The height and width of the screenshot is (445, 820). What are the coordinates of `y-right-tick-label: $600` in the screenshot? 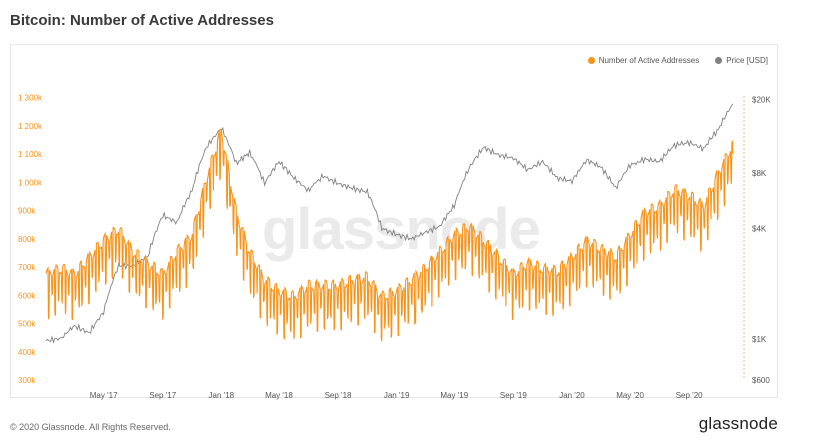 It's located at (761, 380).